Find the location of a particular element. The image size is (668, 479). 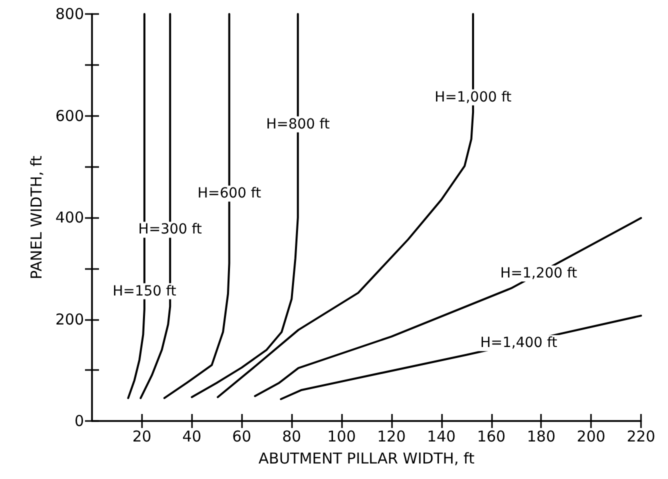

x-tick-label: 40 is located at coordinates (192, 437).